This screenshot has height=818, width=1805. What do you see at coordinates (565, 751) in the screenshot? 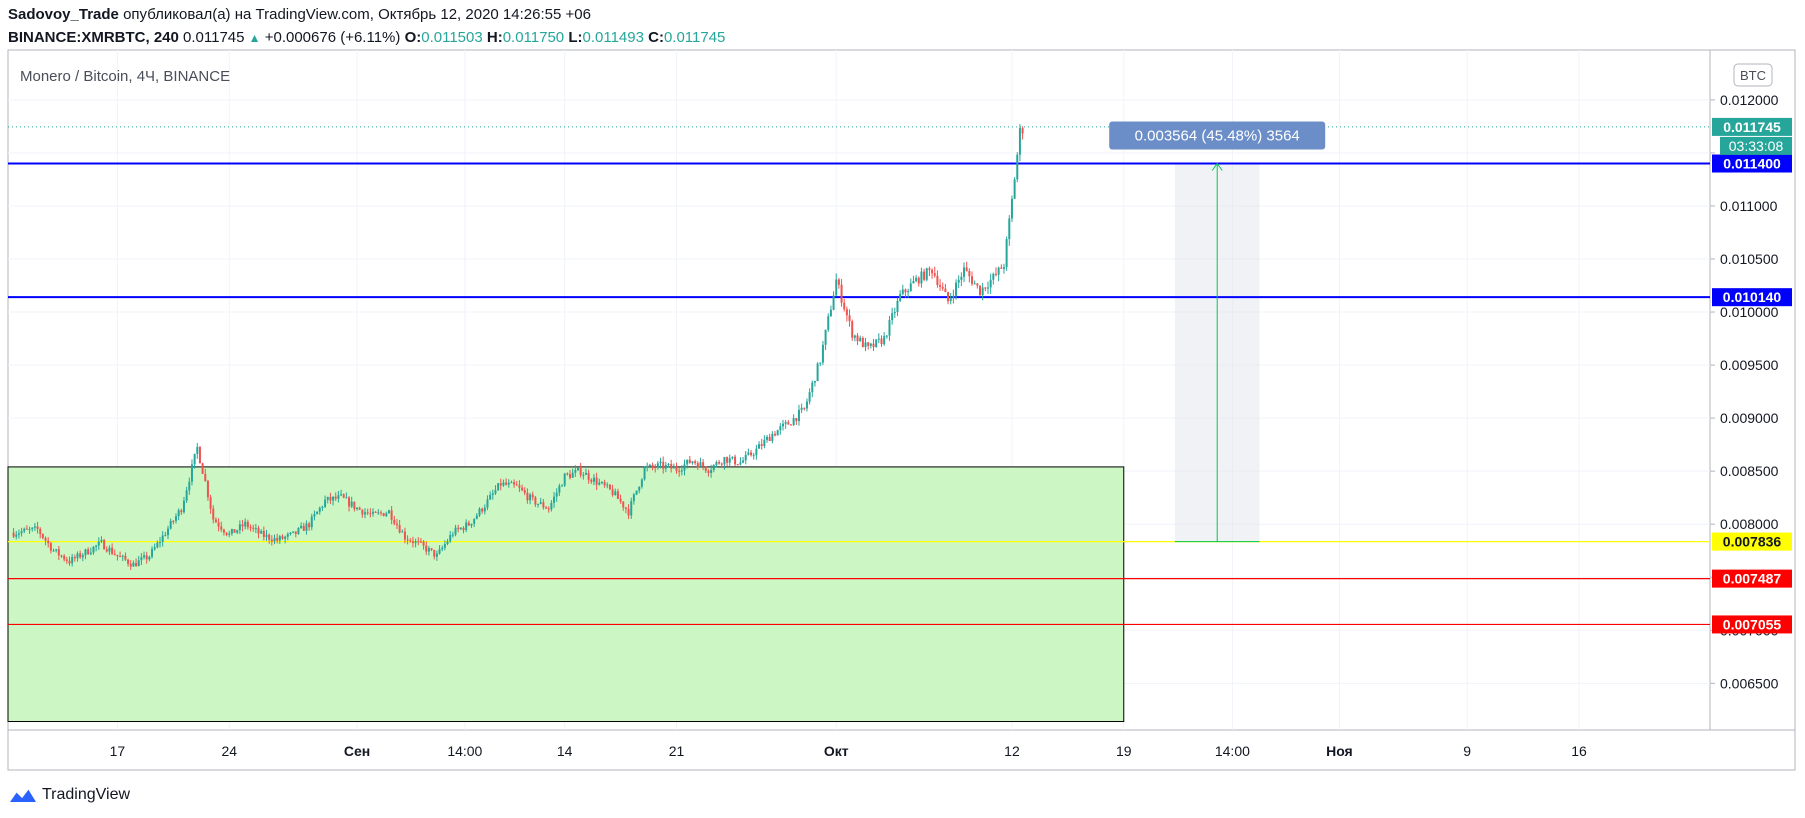
I see `x-tick-label: 14` at bounding box center [565, 751].